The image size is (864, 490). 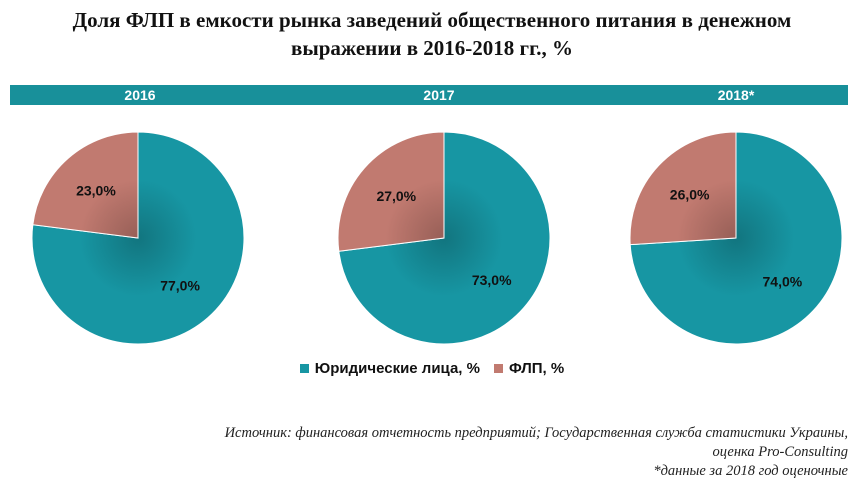 I want to click on pie-chart-2018: 74,0% 26,0%, so click(x=736, y=238).